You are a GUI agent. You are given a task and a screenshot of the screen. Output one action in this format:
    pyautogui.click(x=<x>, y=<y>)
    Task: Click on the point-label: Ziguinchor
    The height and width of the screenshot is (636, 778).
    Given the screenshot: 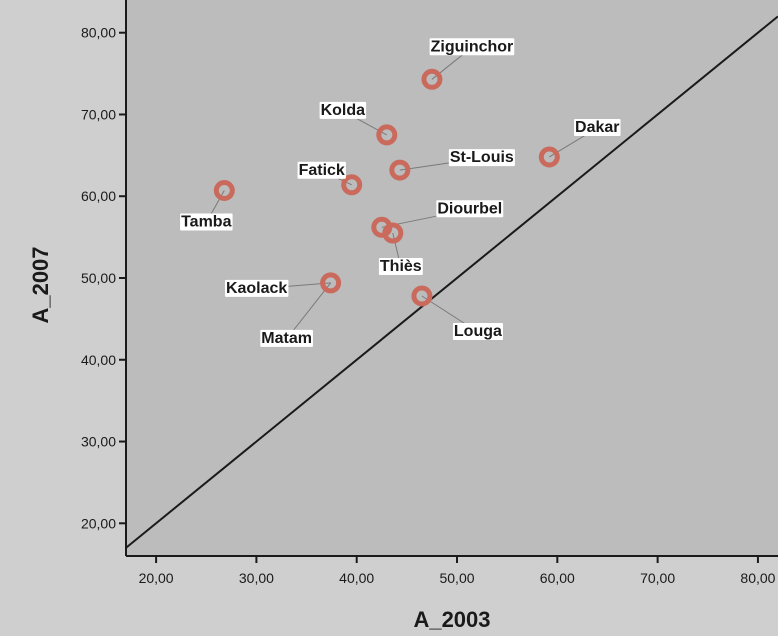 What is the action you would take?
    pyautogui.click(x=472, y=47)
    